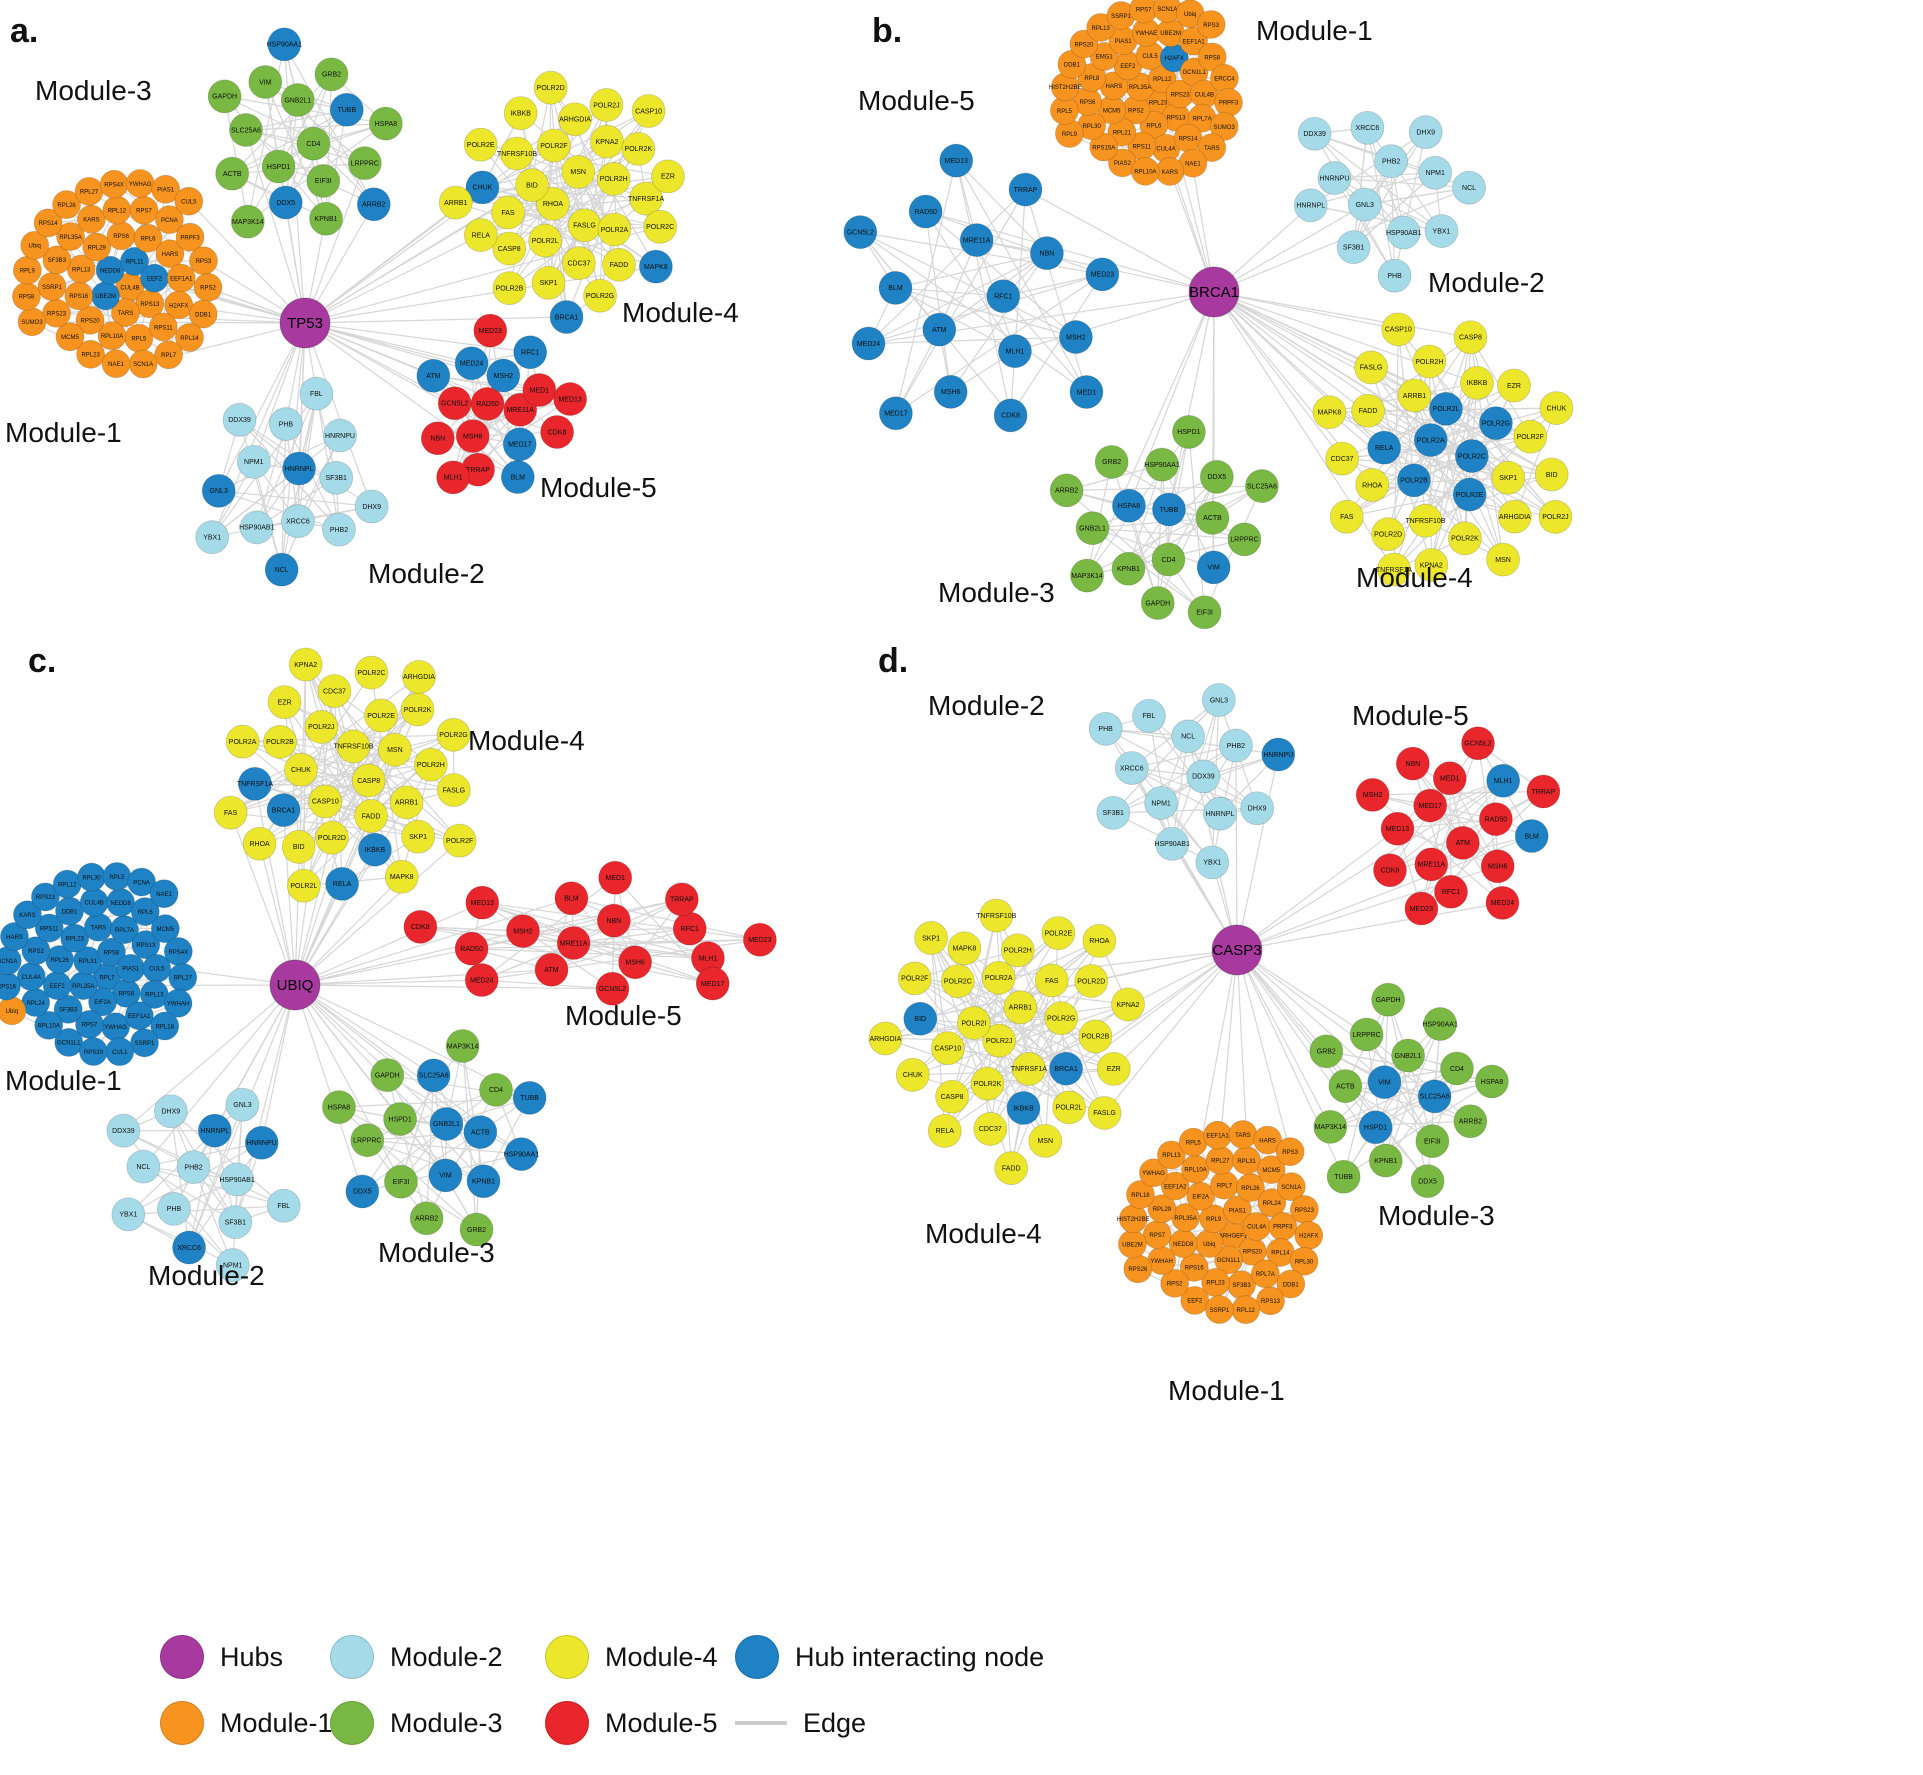 The height and width of the screenshot is (1775, 1923). What do you see at coordinates (1140, 1196) in the screenshot?
I see `gene-node-label: RPL18` at bounding box center [1140, 1196].